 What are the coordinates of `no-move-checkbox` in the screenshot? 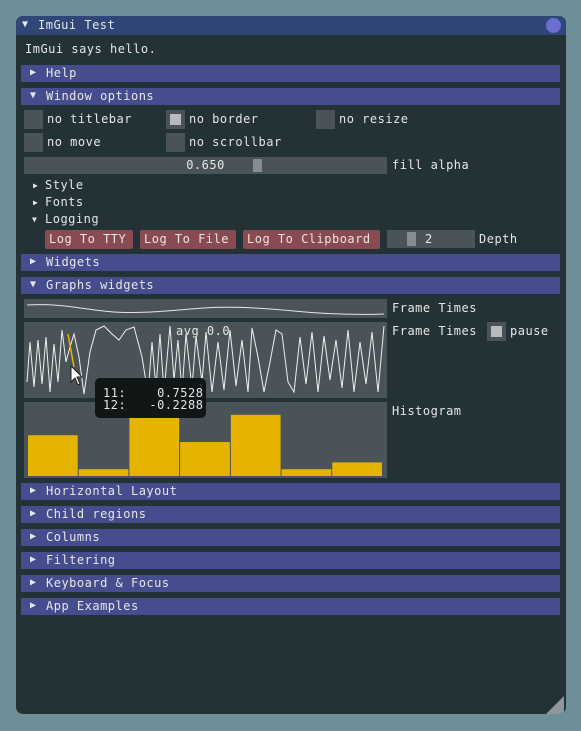 It's located at (33, 142).